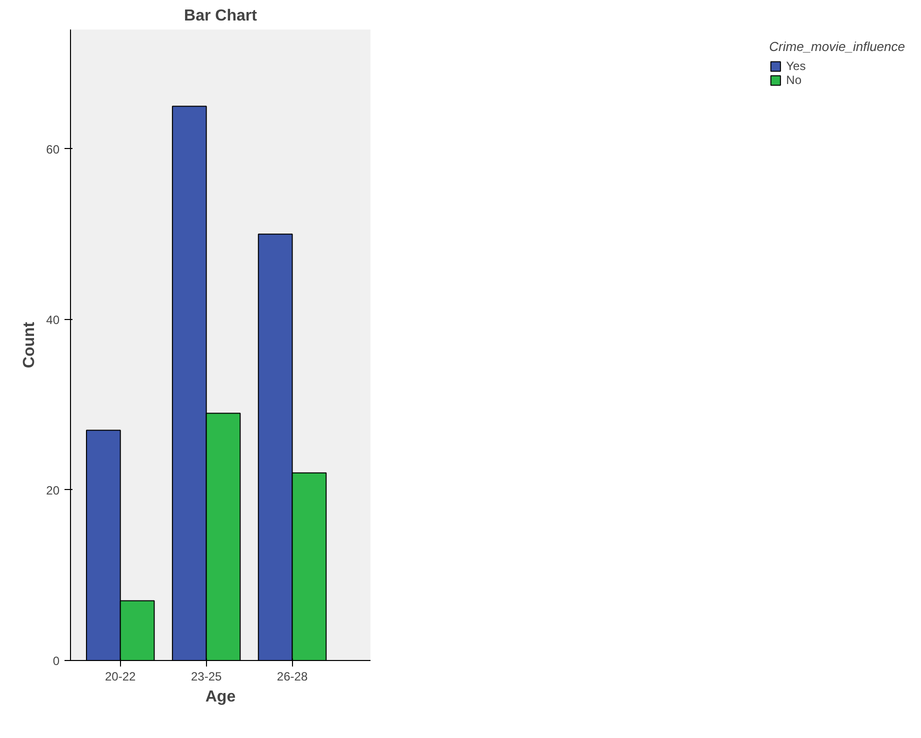 The image size is (921, 738). I want to click on x-tick-label: 26-28, so click(292, 677).